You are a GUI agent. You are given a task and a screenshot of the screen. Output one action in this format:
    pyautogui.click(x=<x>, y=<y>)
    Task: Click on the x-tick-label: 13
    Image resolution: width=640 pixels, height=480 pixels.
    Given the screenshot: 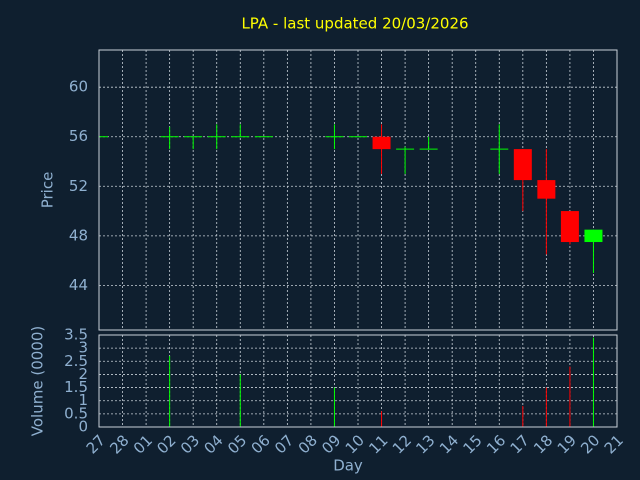 What is the action you would take?
    pyautogui.click(x=425, y=444)
    